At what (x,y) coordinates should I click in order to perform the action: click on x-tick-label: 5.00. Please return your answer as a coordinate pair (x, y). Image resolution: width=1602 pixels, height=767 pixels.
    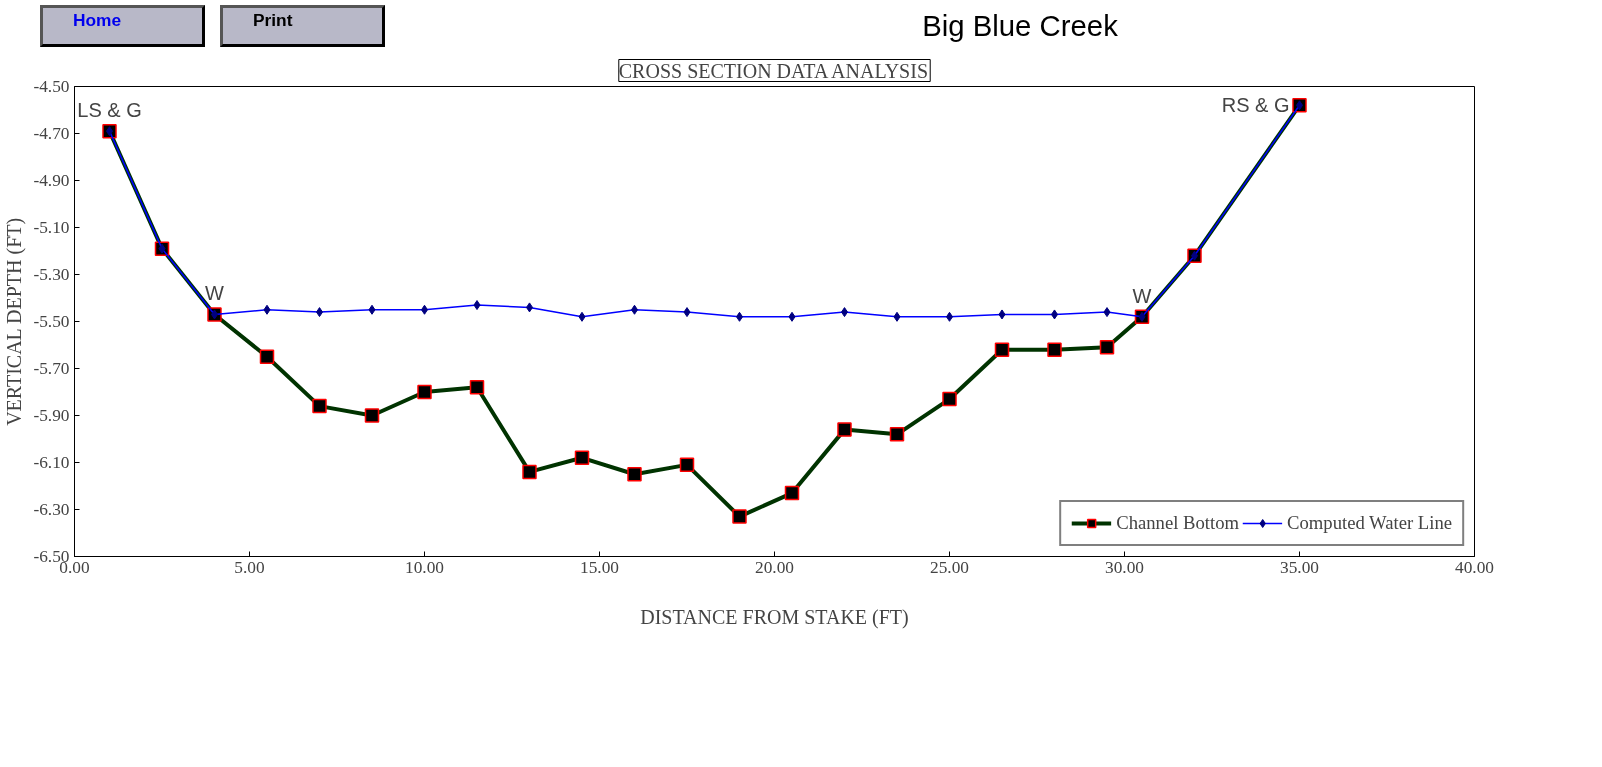
    Looking at the image, I should click on (249, 567).